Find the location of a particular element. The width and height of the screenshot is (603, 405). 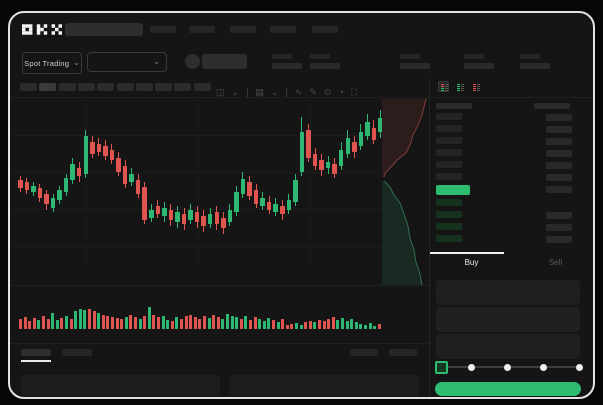

pair-name-placeholder is located at coordinates (224, 61).